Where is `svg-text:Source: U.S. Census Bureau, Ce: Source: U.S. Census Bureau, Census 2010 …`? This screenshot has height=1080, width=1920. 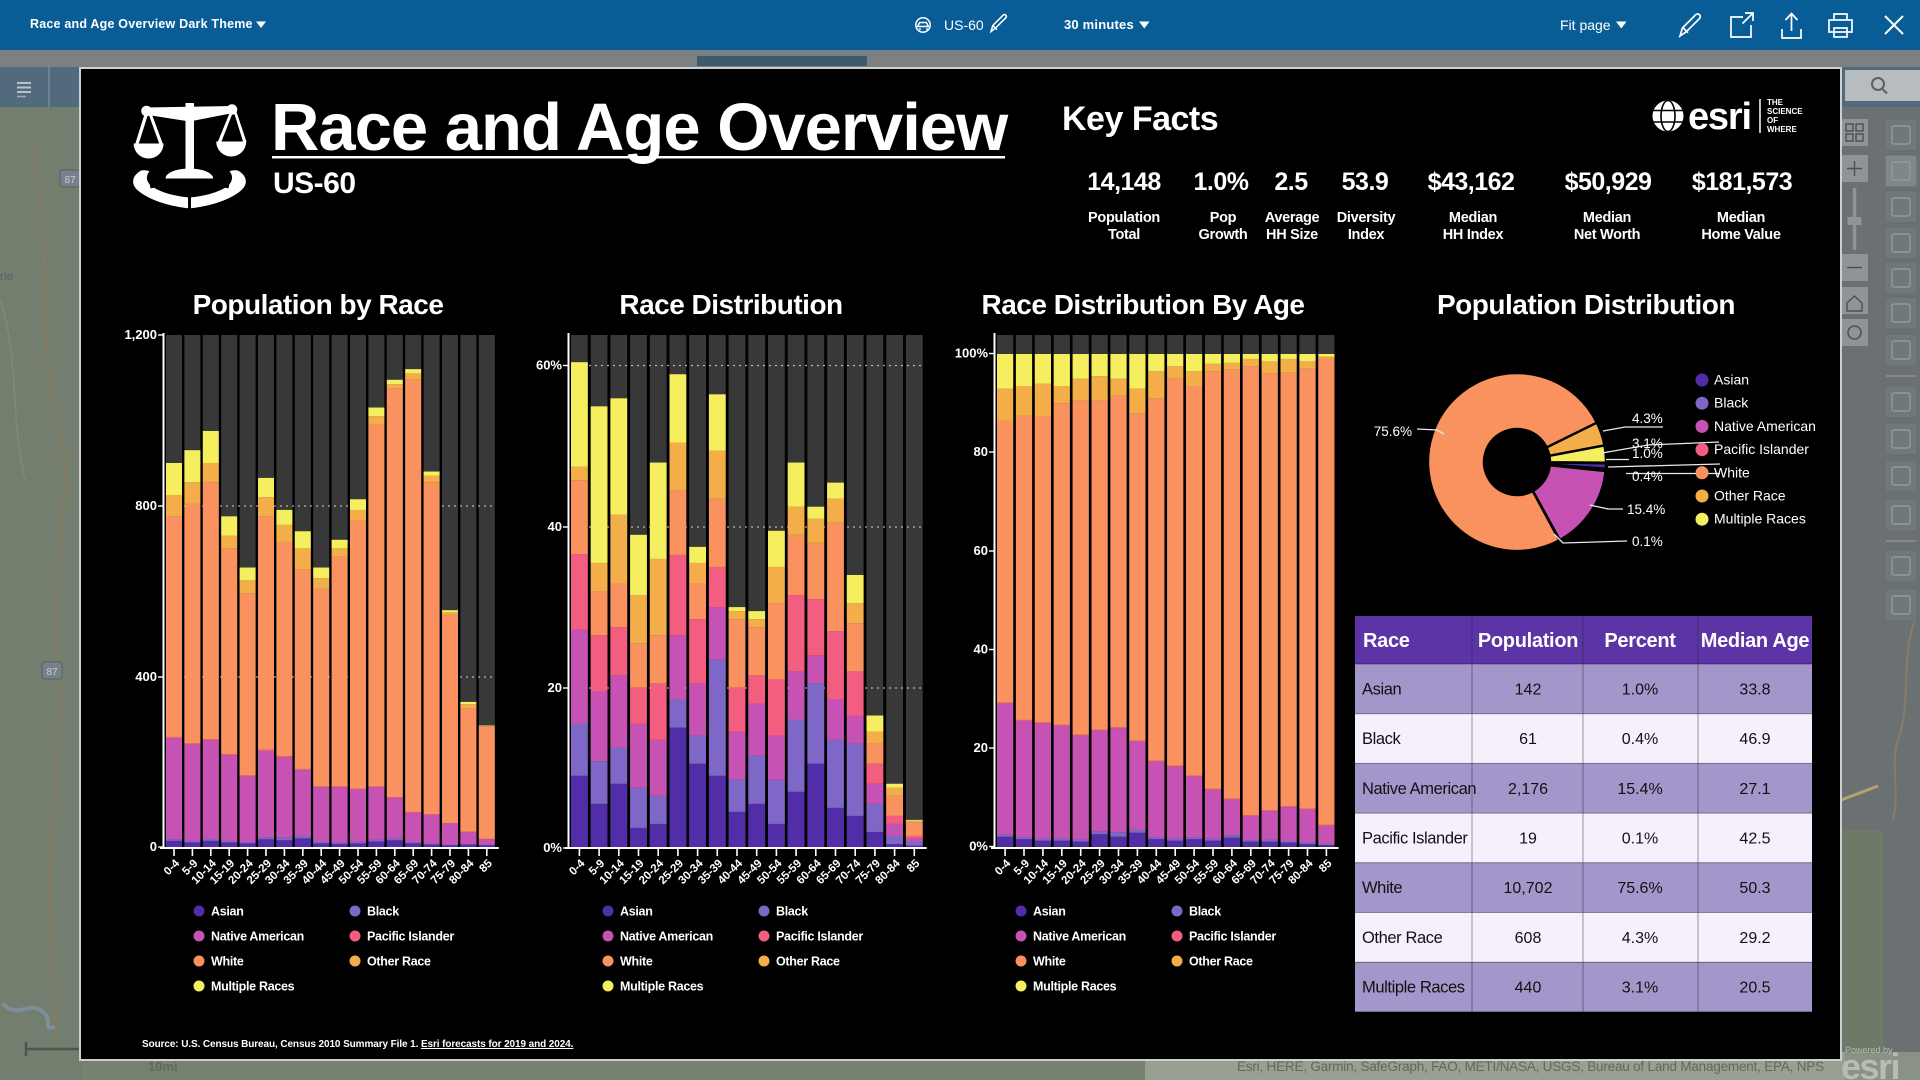
svg-text:Source: U.S. Census Bureau, Ce: Source: U.S. Census Bureau, Census 2010 … is located at coordinates (358, 1044).